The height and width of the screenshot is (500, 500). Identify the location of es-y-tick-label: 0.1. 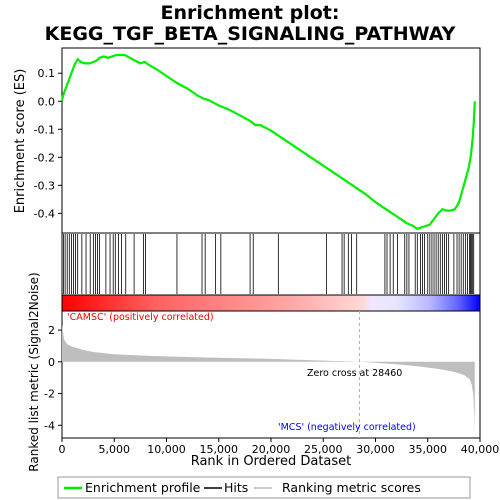
(47, 73).